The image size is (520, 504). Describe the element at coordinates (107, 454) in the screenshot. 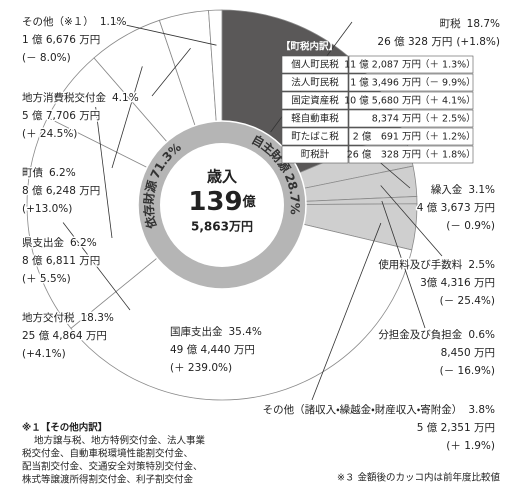

I see `note-line: 税交付金、自動車税環境性能割交付金、` at that location.